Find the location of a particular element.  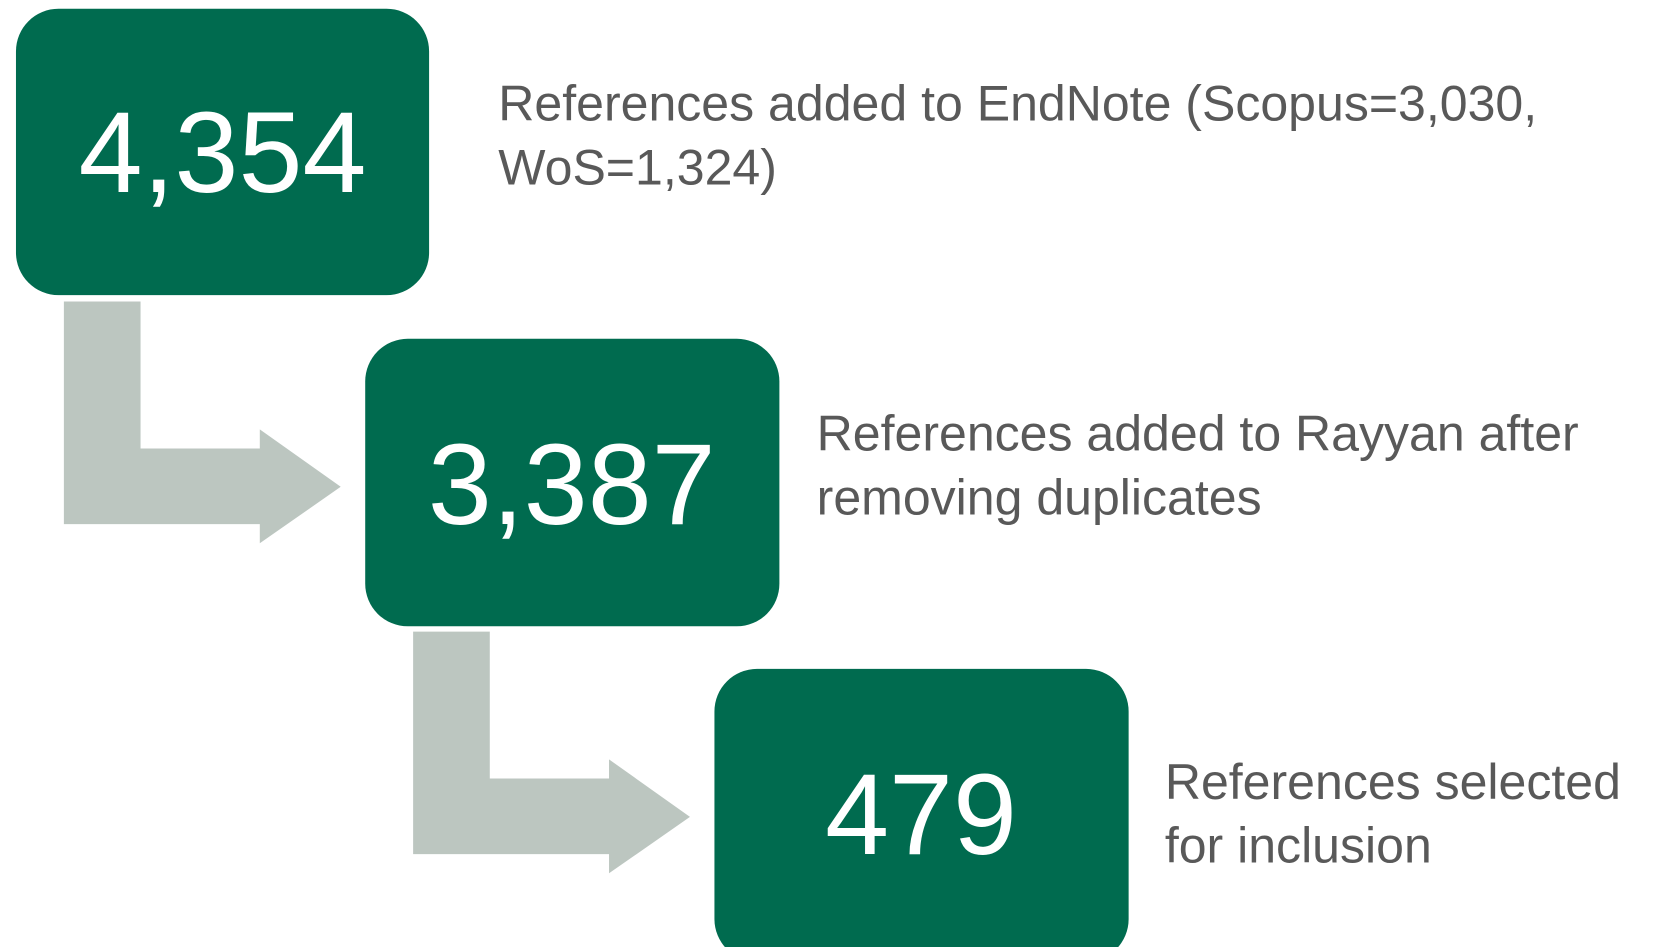

description: References selected is located at coordinates (1393, 782).